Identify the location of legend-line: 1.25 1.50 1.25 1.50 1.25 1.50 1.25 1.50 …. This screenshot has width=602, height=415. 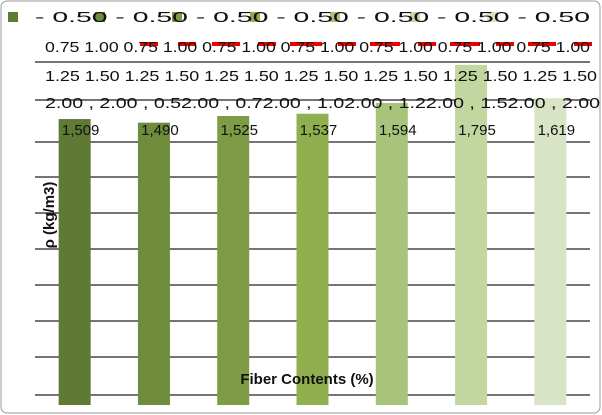
(321, 76).